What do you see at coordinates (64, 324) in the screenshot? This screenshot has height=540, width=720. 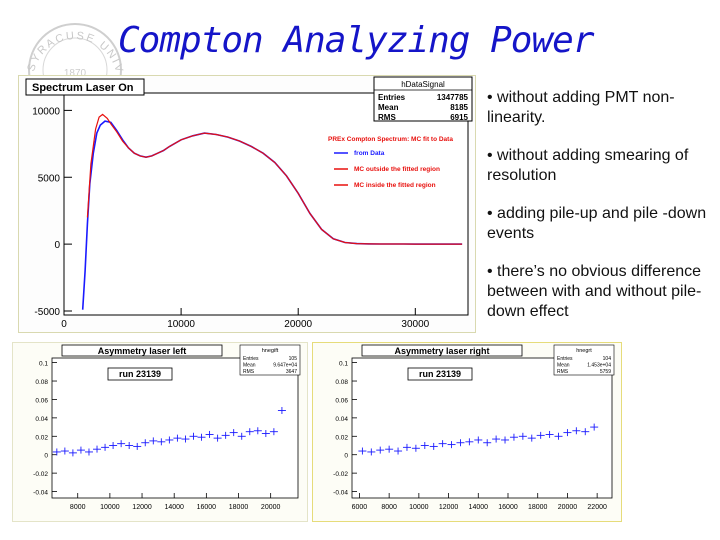 I see `x-tick-label: 0` at bounding box center [64, 324].